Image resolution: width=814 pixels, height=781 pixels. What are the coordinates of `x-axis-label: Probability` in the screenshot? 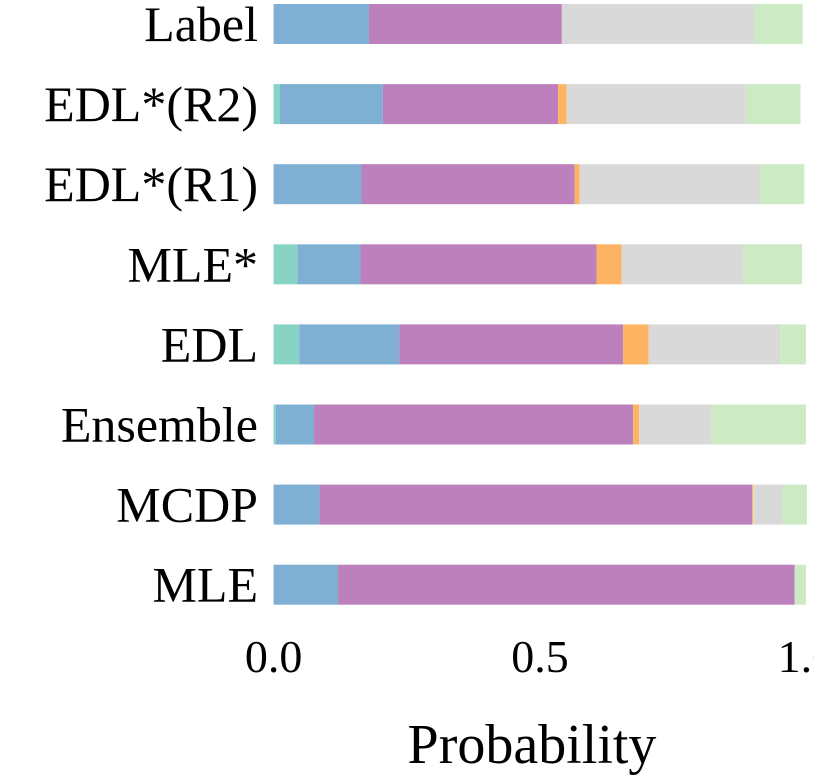 It's located at (532, 745).